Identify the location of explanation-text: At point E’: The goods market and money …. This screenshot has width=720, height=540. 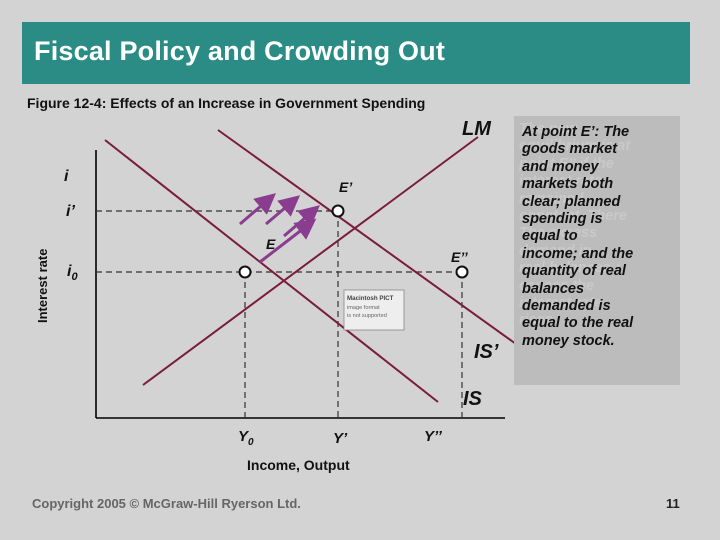
(578, 236).